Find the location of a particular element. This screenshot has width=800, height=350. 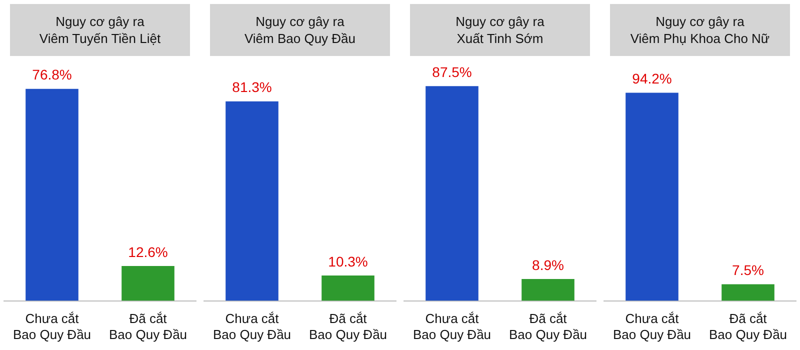

chart-title: Nguy cơ gây ra Viêm Phụ Khoa Cho Nữ is located at coordinates (700, 30).